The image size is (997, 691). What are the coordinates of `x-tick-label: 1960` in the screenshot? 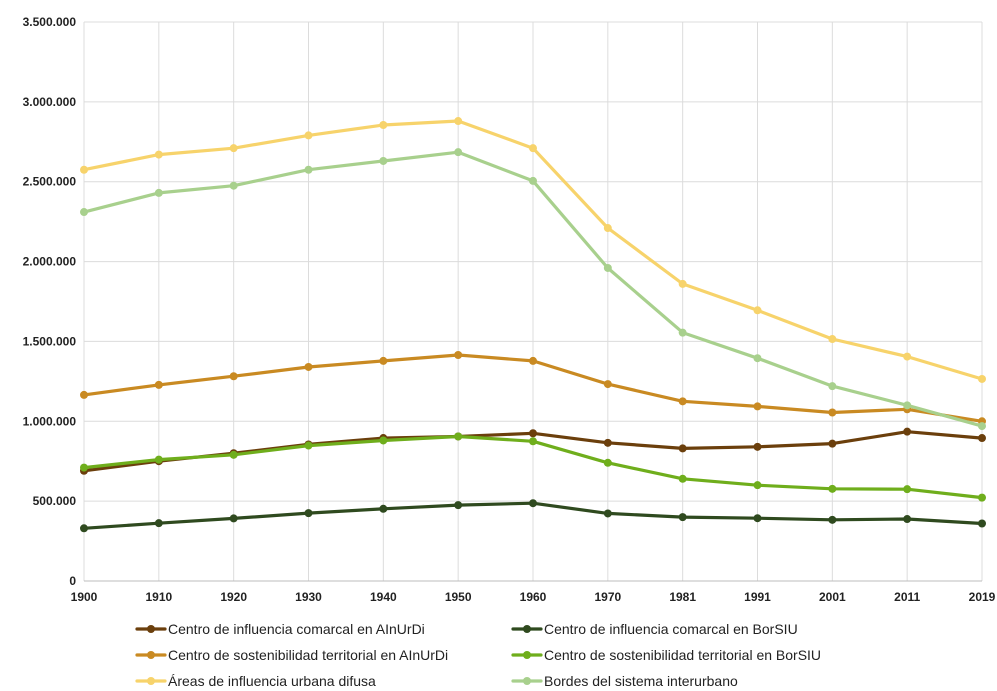 It's located at (533, 597).